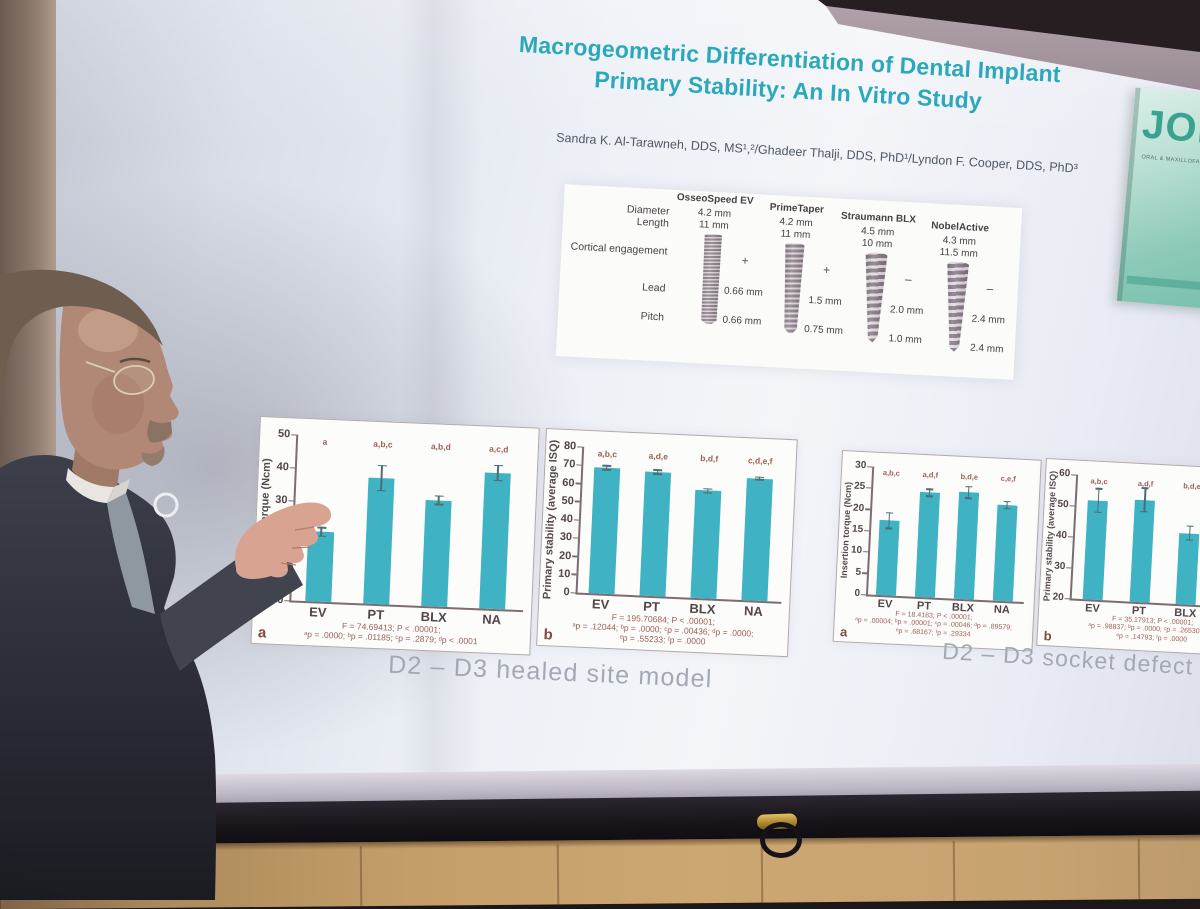 This screenshot has height=909, width=1200. What do you see at coordinates (859, 486) in the screenshot?
I see `chart-tick-label: 25` at bounding box center [859, 486].